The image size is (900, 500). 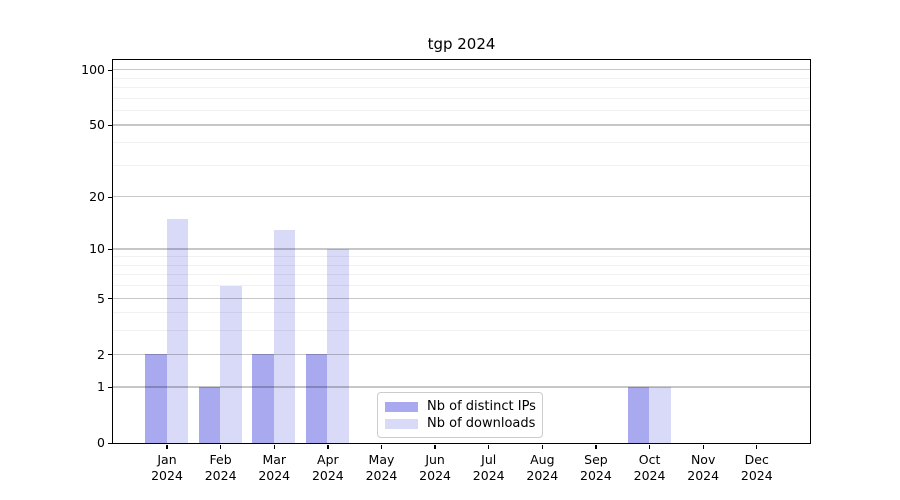 I want to click on x-tick-month: Jan, so click(x=167, y=460).